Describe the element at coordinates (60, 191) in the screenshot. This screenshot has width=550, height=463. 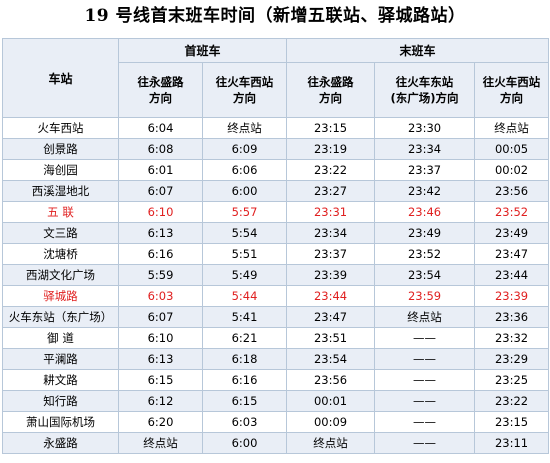
I see `station-cell: 西溪湿地北` at that location.